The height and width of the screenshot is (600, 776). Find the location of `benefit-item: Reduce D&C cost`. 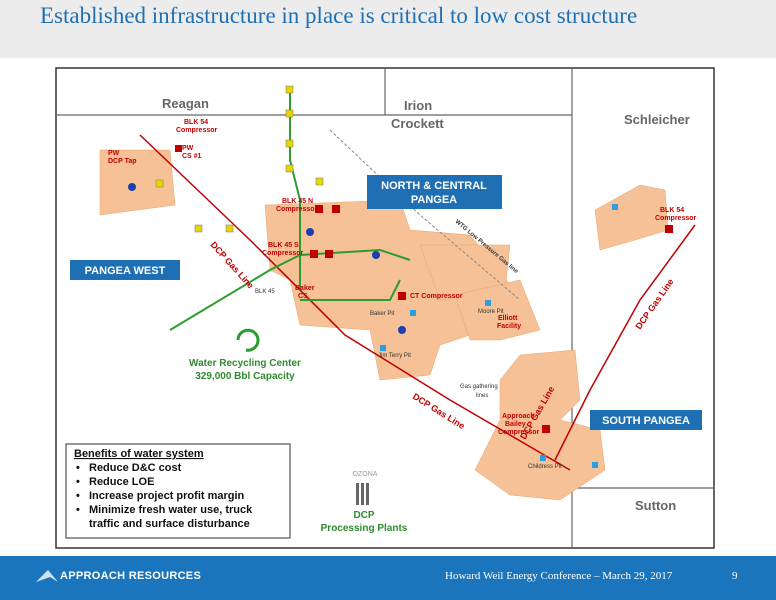

benefit-item: Reduce D&C cost is located at coordinates (135, 468).